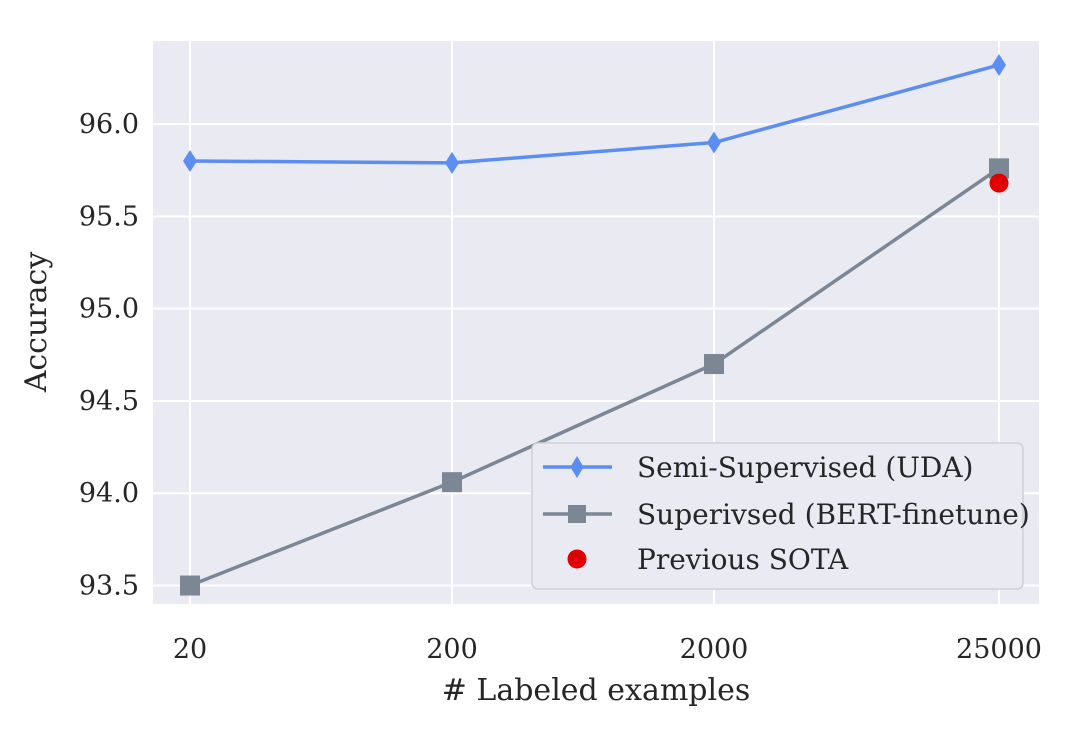  Describe the element at coordinates (109, 124) in the screenshot. I see `y-tick-label: 96.0` at that location.